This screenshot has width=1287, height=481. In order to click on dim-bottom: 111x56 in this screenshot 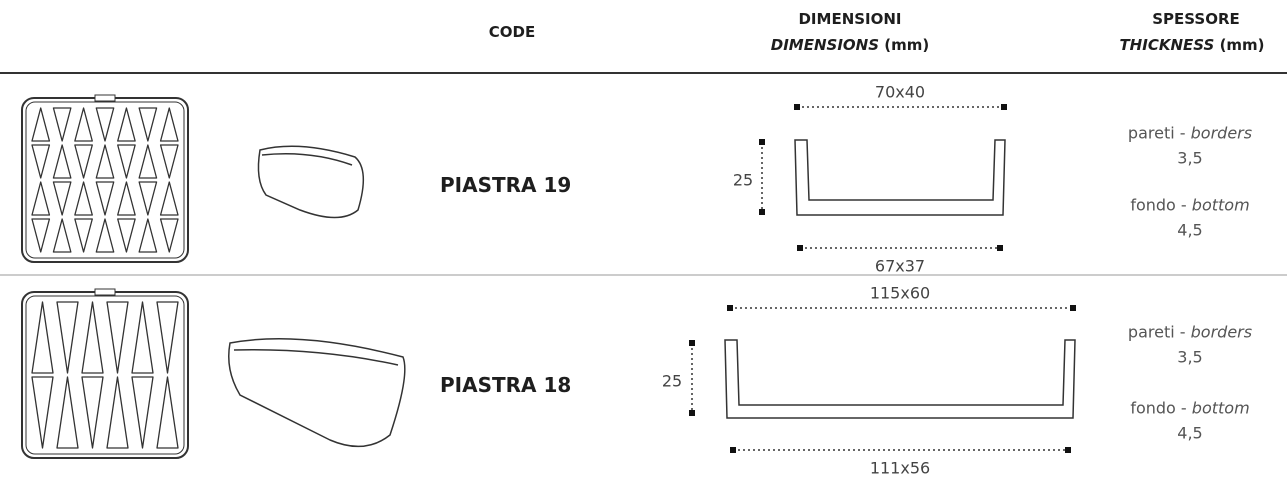, I will do `click(900, 468)`.